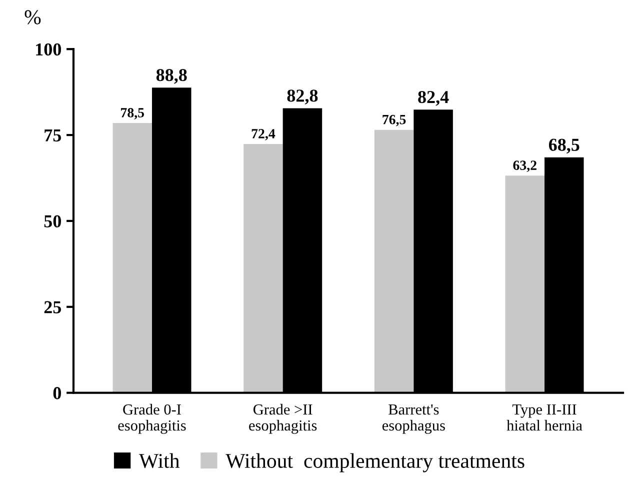 The height and width of the screenshot is (491, 639). What do you see at coordinates (48, 49) in the screenshot?
I see `y-tick-label: 100` at bounding box center [48, 49].